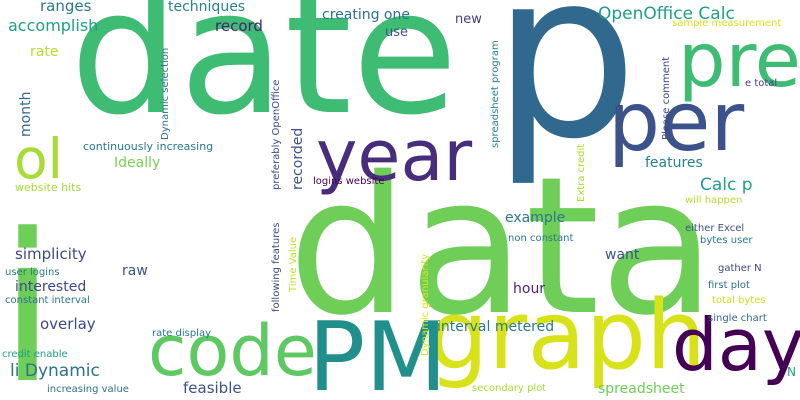 Image resolution: width=800 pixels, height=400 pixels. I want to click on word: Time Value, so click(293, 265).